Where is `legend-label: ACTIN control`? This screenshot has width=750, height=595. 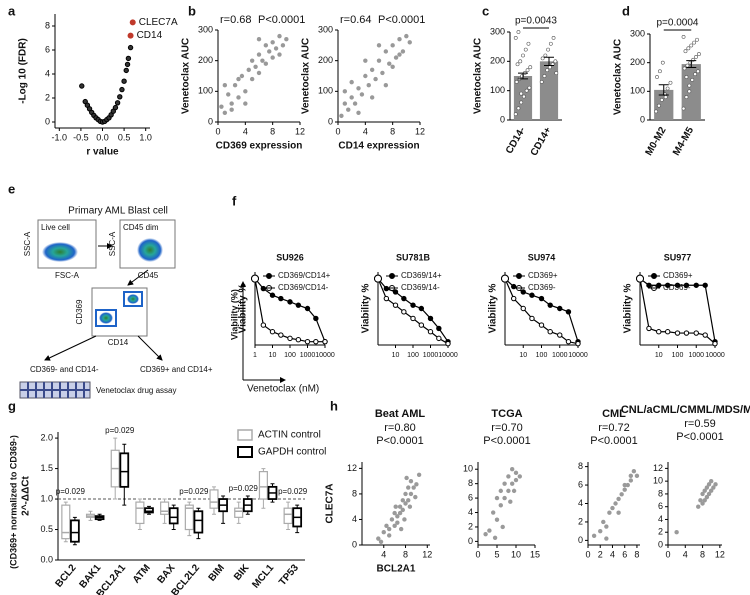
legend-label: ACTIN control is located at coordinates (289, 435).